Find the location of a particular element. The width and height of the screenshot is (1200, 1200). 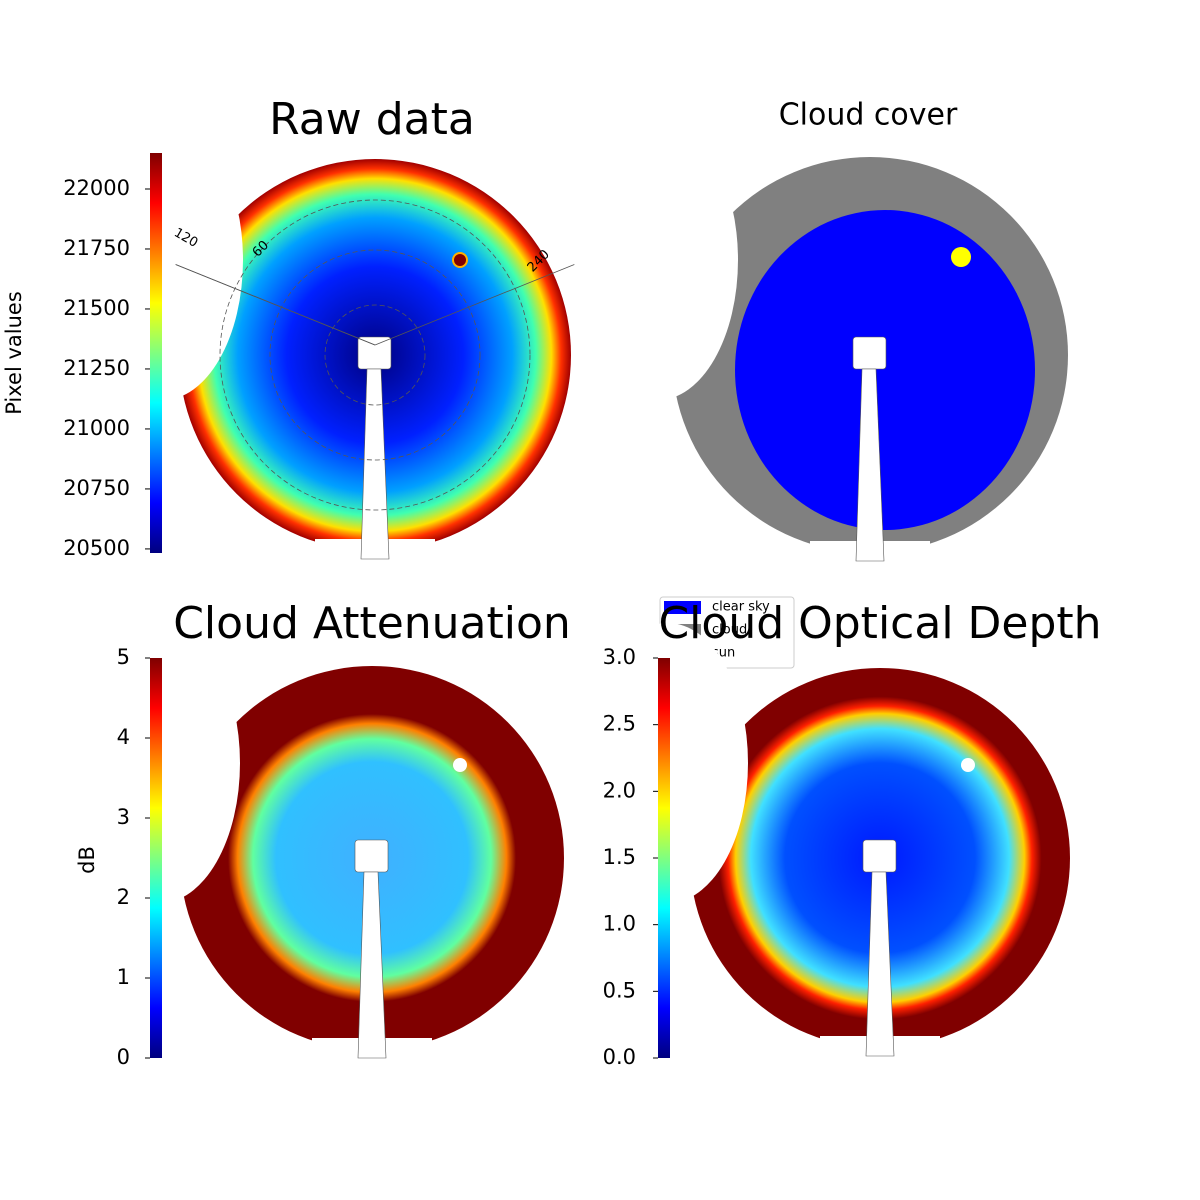

colorbar-tick-label: 1.5 is located at coordinates (619, 857).